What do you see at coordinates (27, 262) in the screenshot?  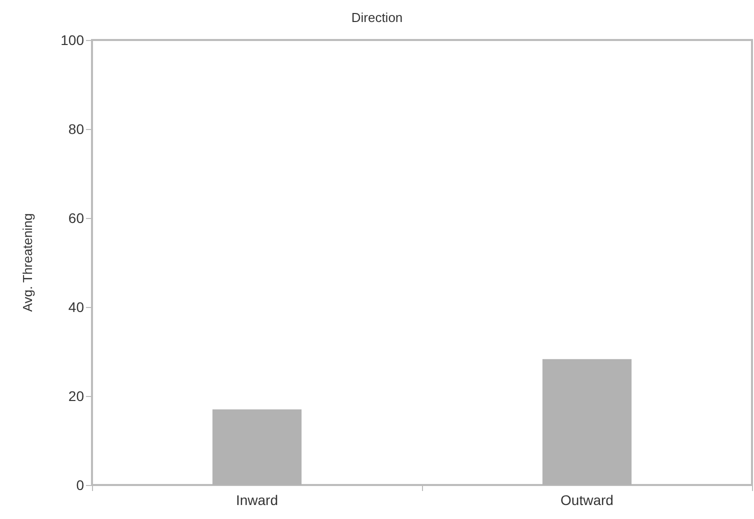 I see `y-axis-title: Avg. Threatening` at bounding box center [27, 262].